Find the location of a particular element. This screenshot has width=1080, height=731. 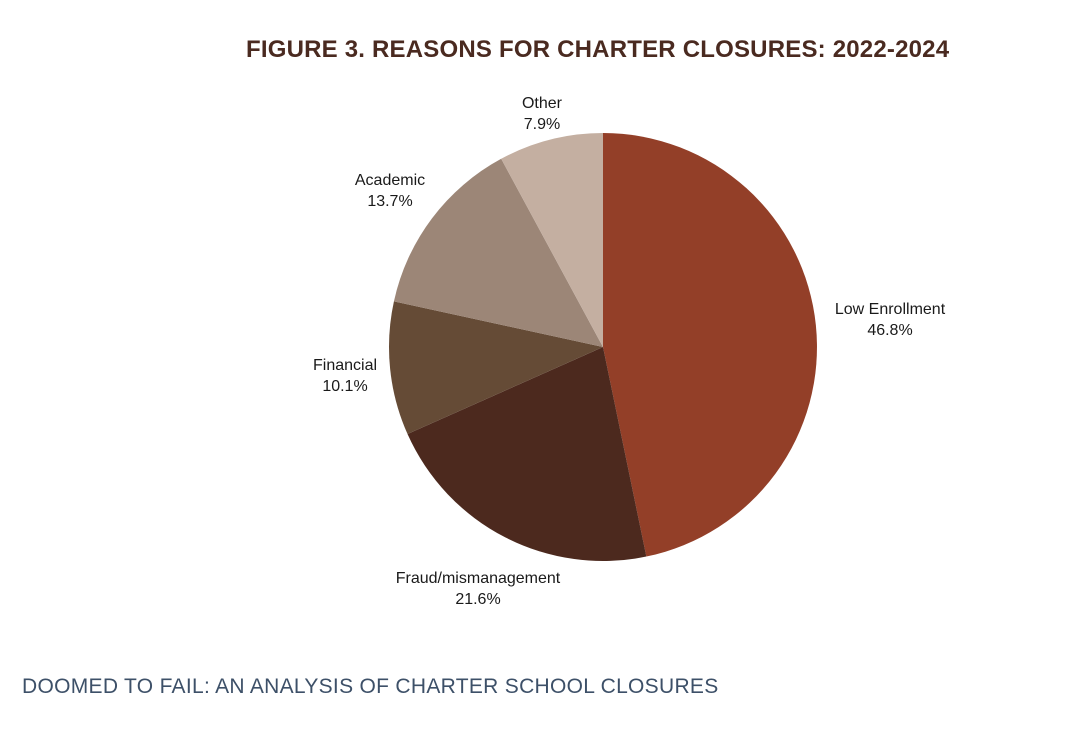

slice-label-name: Financial is located at coordinates (345, 365).